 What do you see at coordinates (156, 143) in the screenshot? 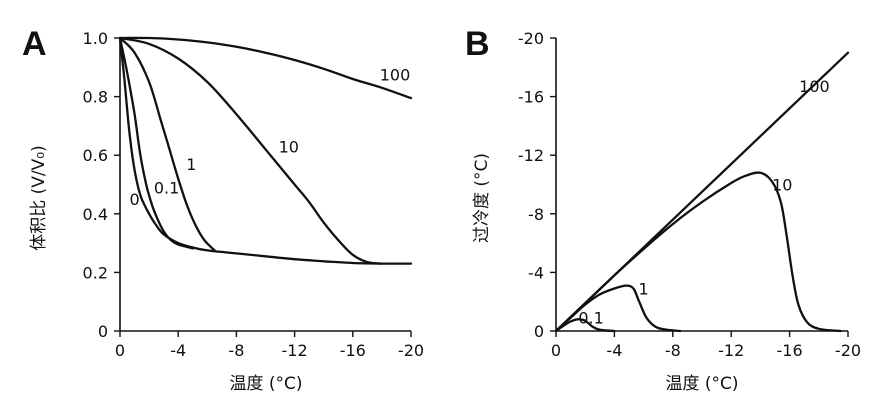
I see `panel-a-series-0-1-line` at bounding box center [156, 143].